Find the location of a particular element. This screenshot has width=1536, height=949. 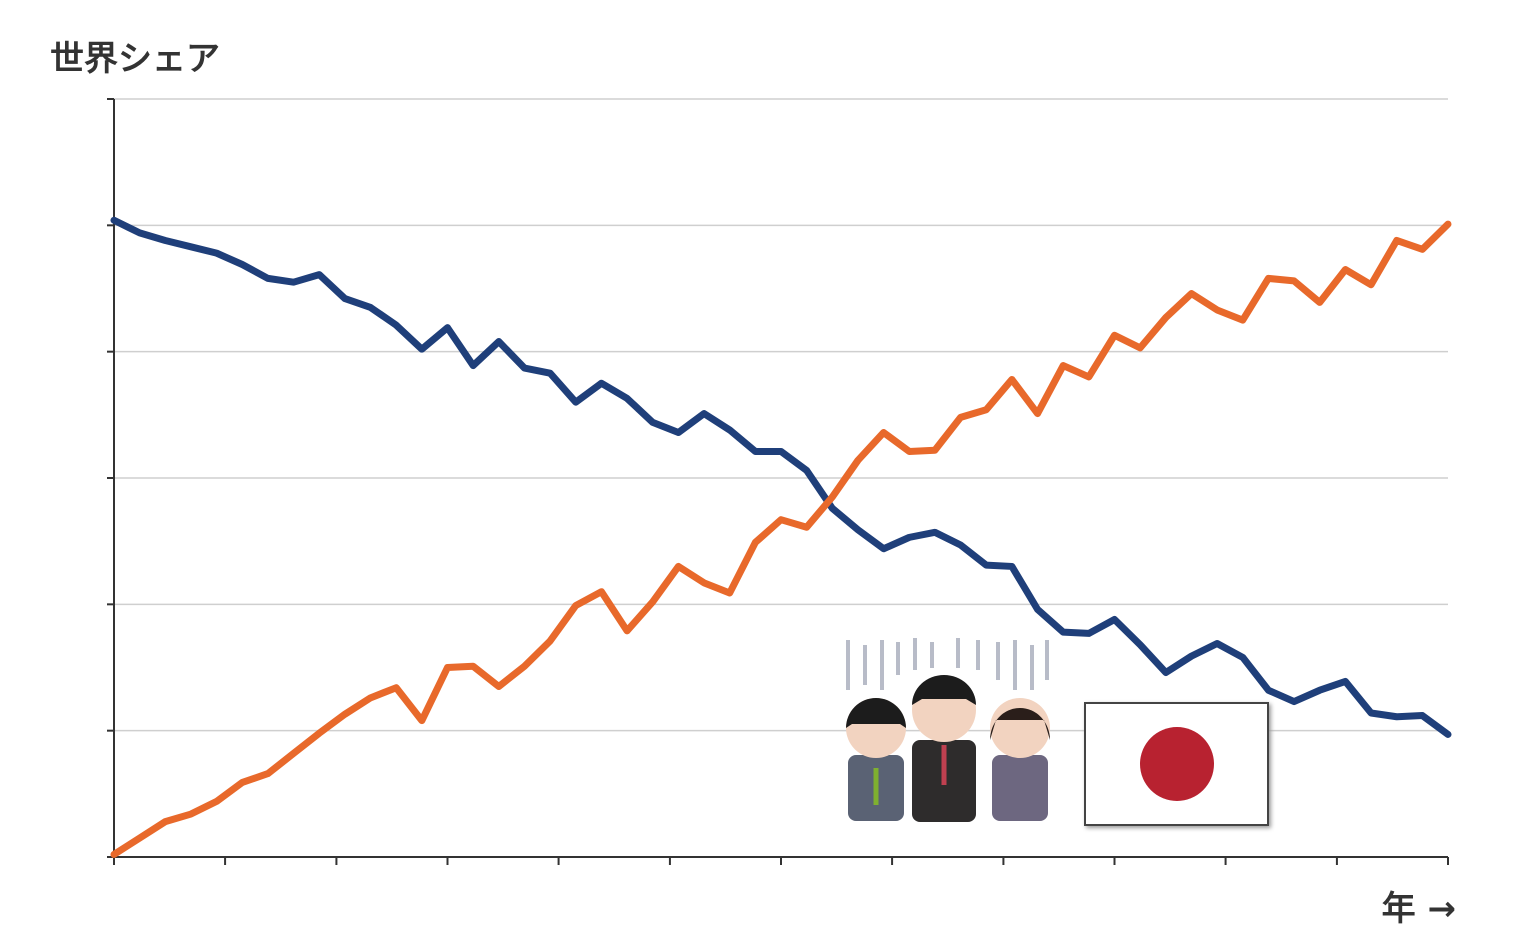

illustration is located at coordinates (1057, 732).